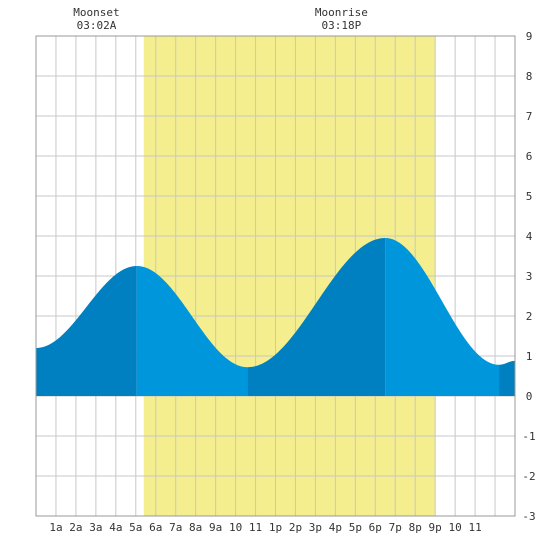 The image size is (550, 550). Describe the element at coordinates (155, 527) in the screenshot. I see `x-tick-label: 6a` at that location.